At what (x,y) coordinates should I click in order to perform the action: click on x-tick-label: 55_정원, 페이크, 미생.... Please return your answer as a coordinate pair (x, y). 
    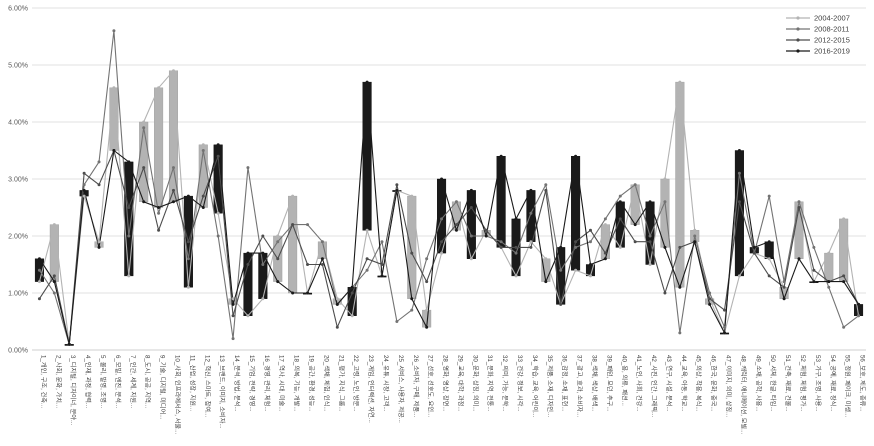
    Looking at the image, I should click on (848, 386).